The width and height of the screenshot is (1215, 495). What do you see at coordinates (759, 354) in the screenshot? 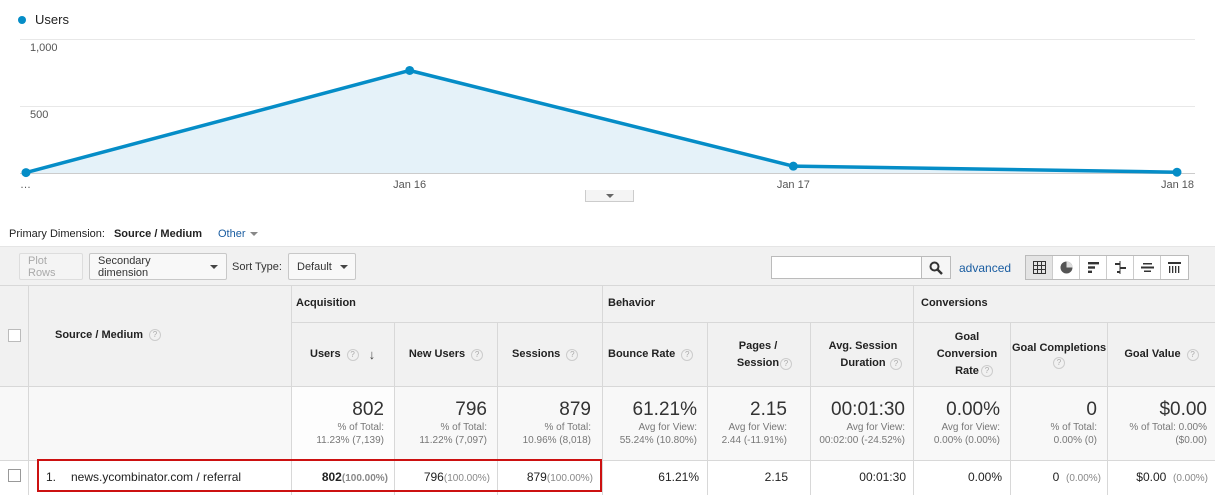
I see `col-header-pages-session: Pages / Session?` at bounding box center [759, 354].